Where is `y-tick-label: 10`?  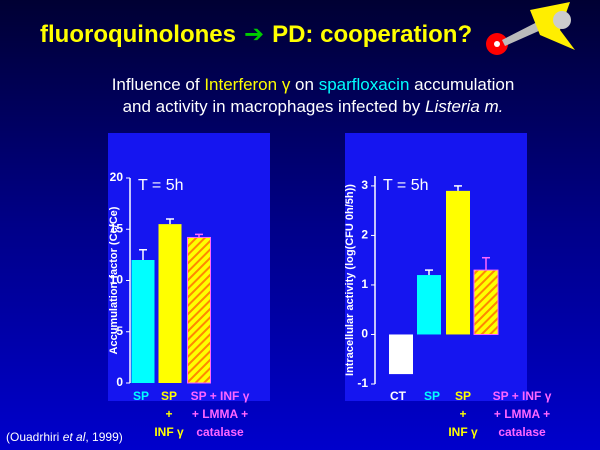
y-tick-label: 10 is located at coordinates (117, 280).